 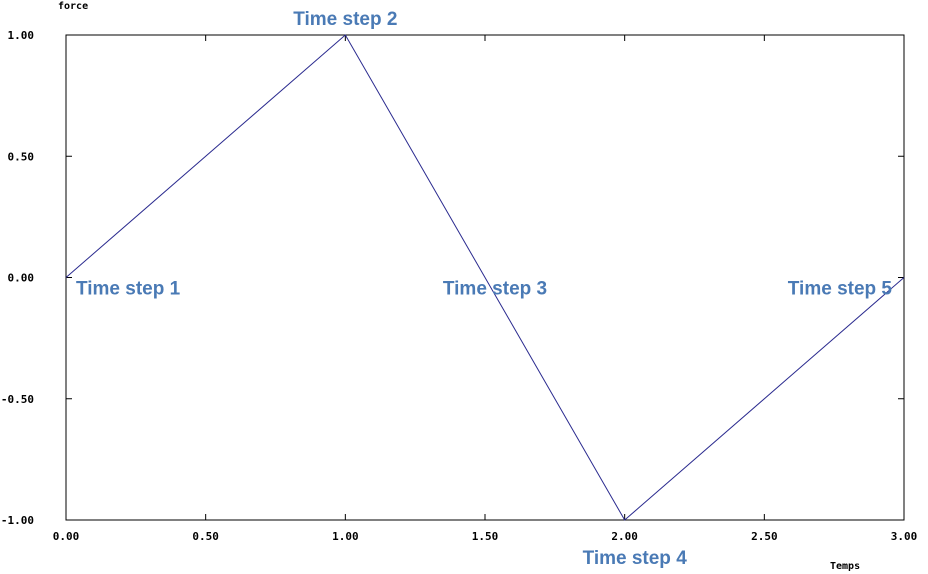 What do you see at coordinates (840, 289) in the screenshot?
I see `annotation-time-step-5: Time step 5` at bounding box center [840, 289].